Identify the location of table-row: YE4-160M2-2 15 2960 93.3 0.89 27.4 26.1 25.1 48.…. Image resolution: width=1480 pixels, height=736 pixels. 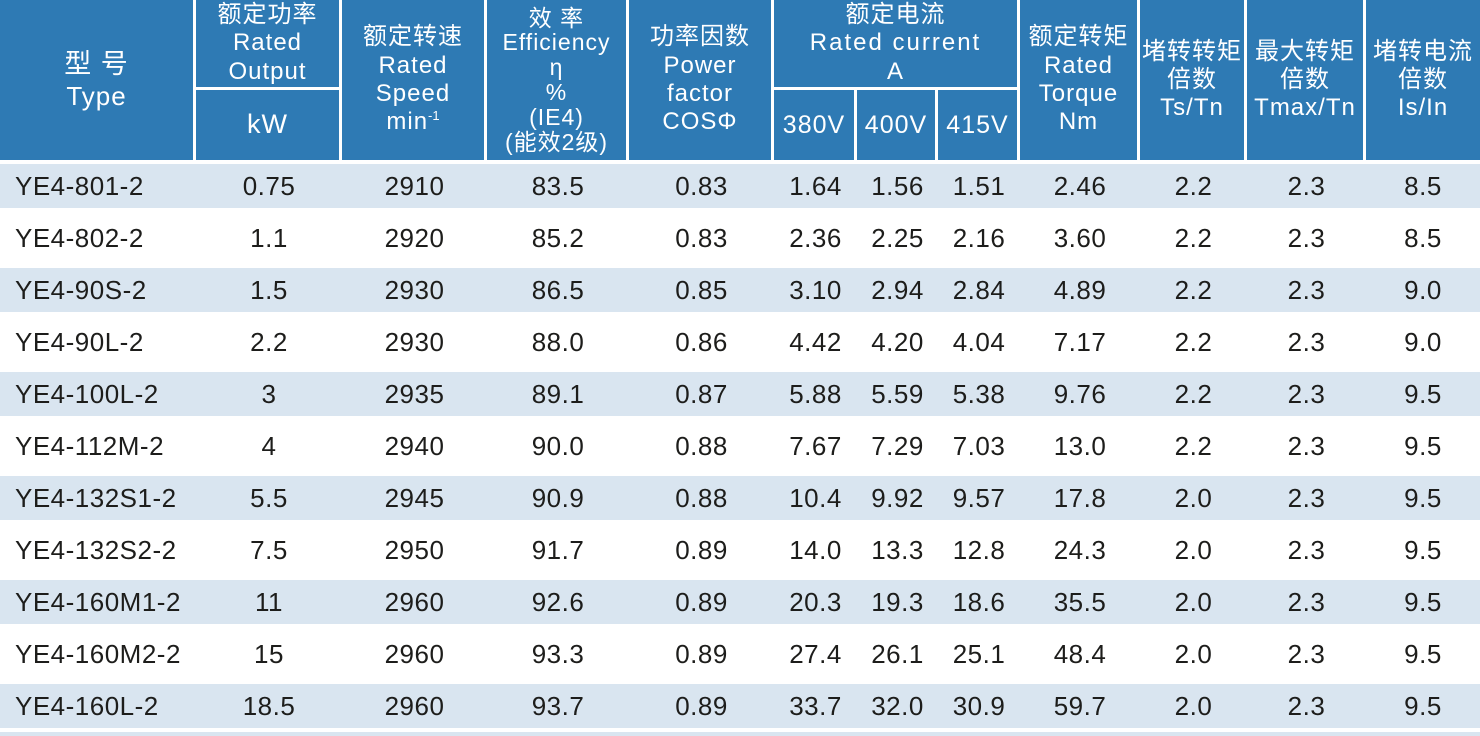
(740, 654).